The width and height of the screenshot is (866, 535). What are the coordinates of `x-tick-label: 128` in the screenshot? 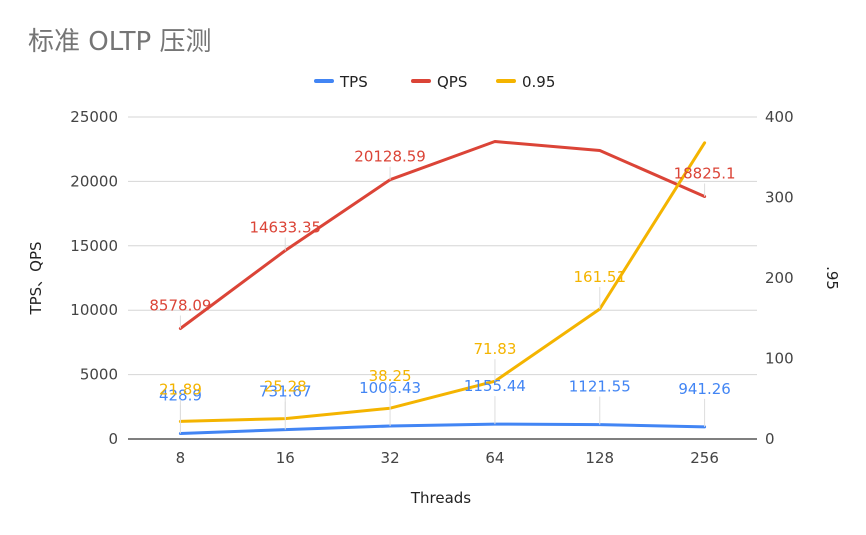 It's located at (599, 458).